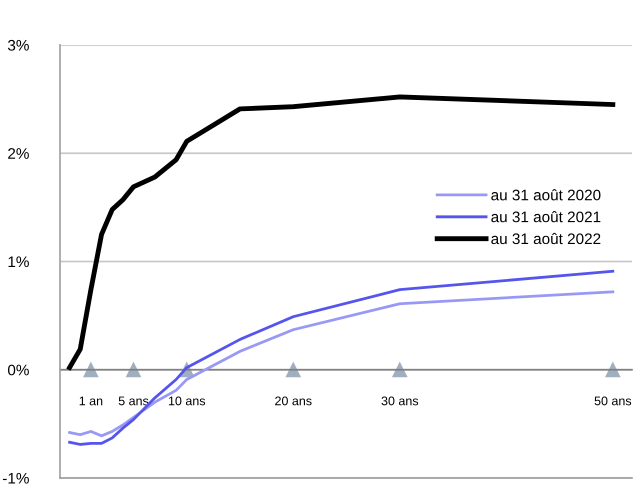 This screenshot has height=490, width=638. What do you see at coordinates (91, 401) in the screenshot?
I see `x-tick-label: 1 an` at bounding box center [91, 401].